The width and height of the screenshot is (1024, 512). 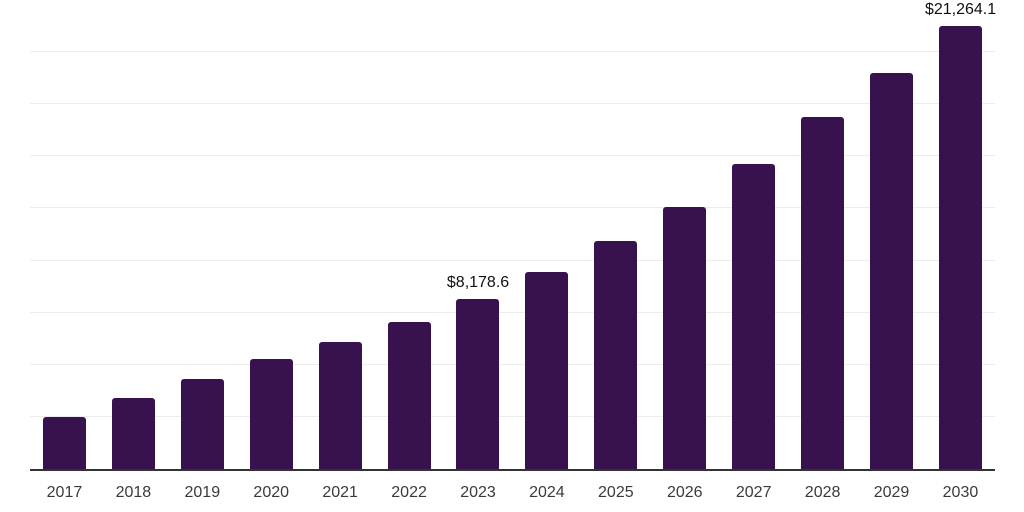 I want to click on bar-2024, so click(x=547, y=370).